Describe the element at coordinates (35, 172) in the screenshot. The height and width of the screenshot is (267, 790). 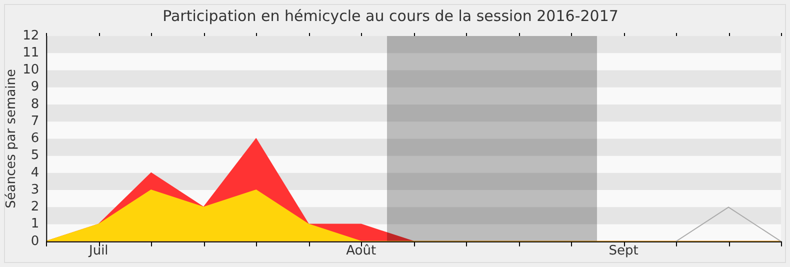
I see `y-tick-label: 4` at that location.